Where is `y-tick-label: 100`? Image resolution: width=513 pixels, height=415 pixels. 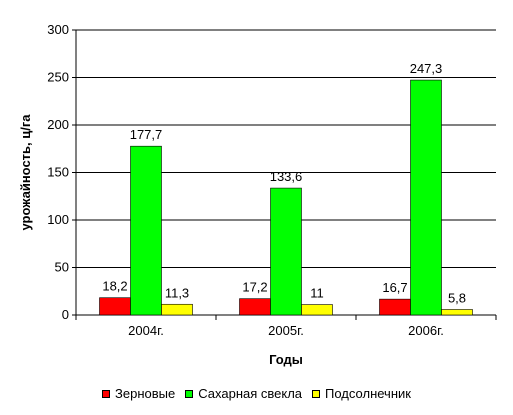
y-tick-label: 100 is located at coordinates (58, 219).